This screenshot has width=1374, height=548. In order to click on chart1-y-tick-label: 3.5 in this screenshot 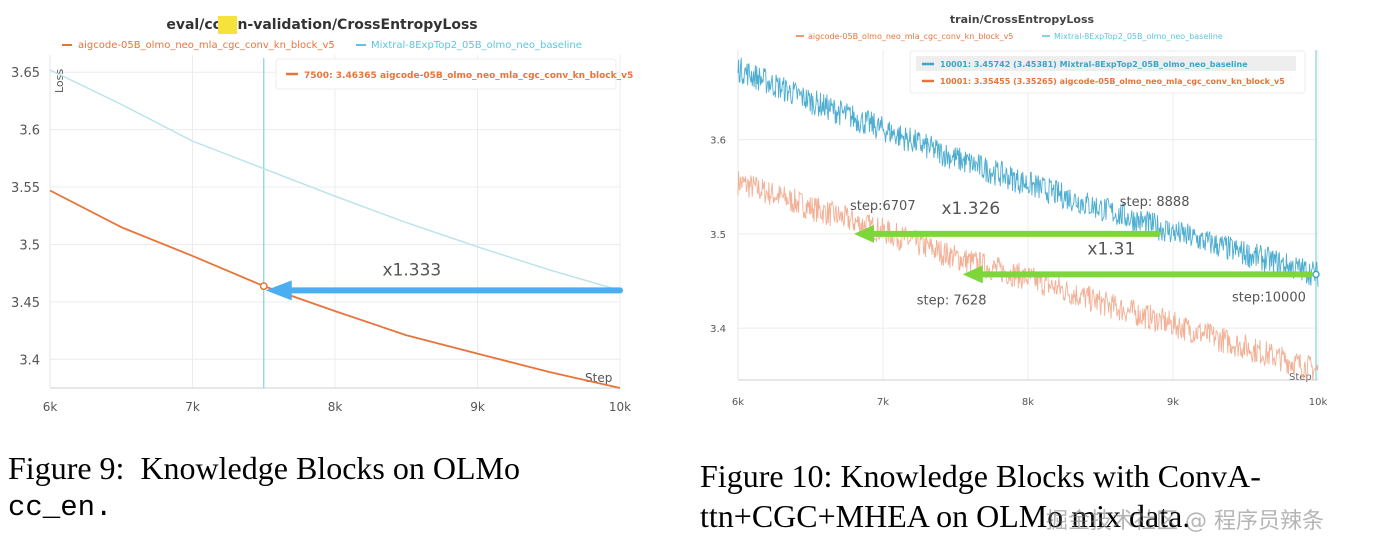, I will do `click(29, 245)`.